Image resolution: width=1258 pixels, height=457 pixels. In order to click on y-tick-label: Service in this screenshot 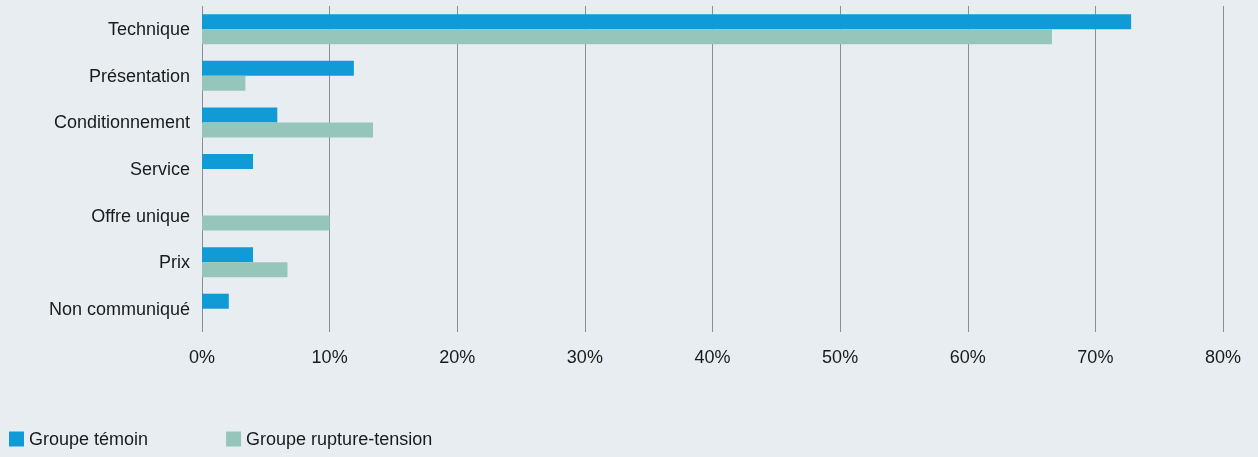, I will do `click(159, 169)`.